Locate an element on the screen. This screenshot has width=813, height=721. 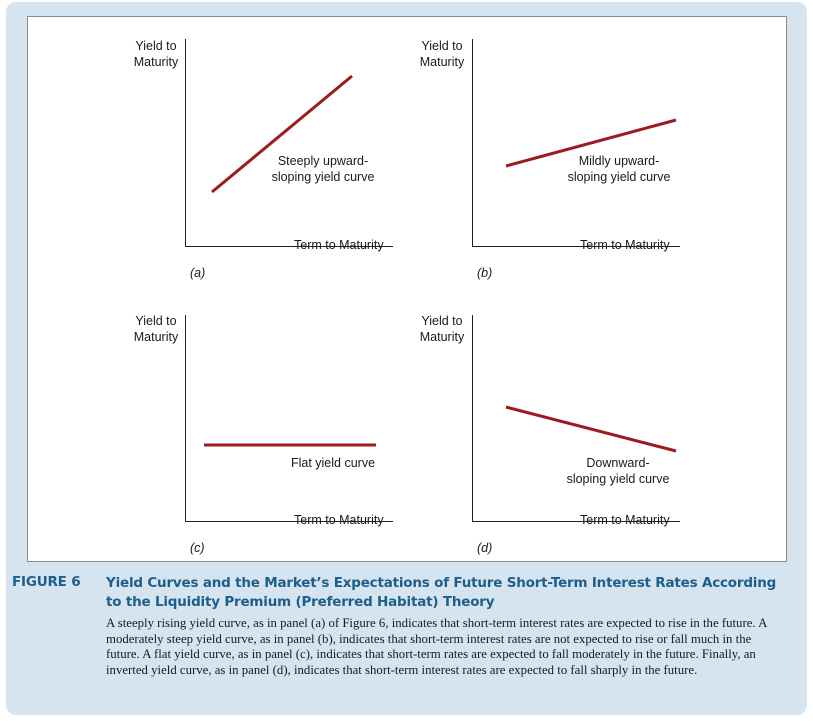
panel-id: (c) is located at coordinates (197, 548).